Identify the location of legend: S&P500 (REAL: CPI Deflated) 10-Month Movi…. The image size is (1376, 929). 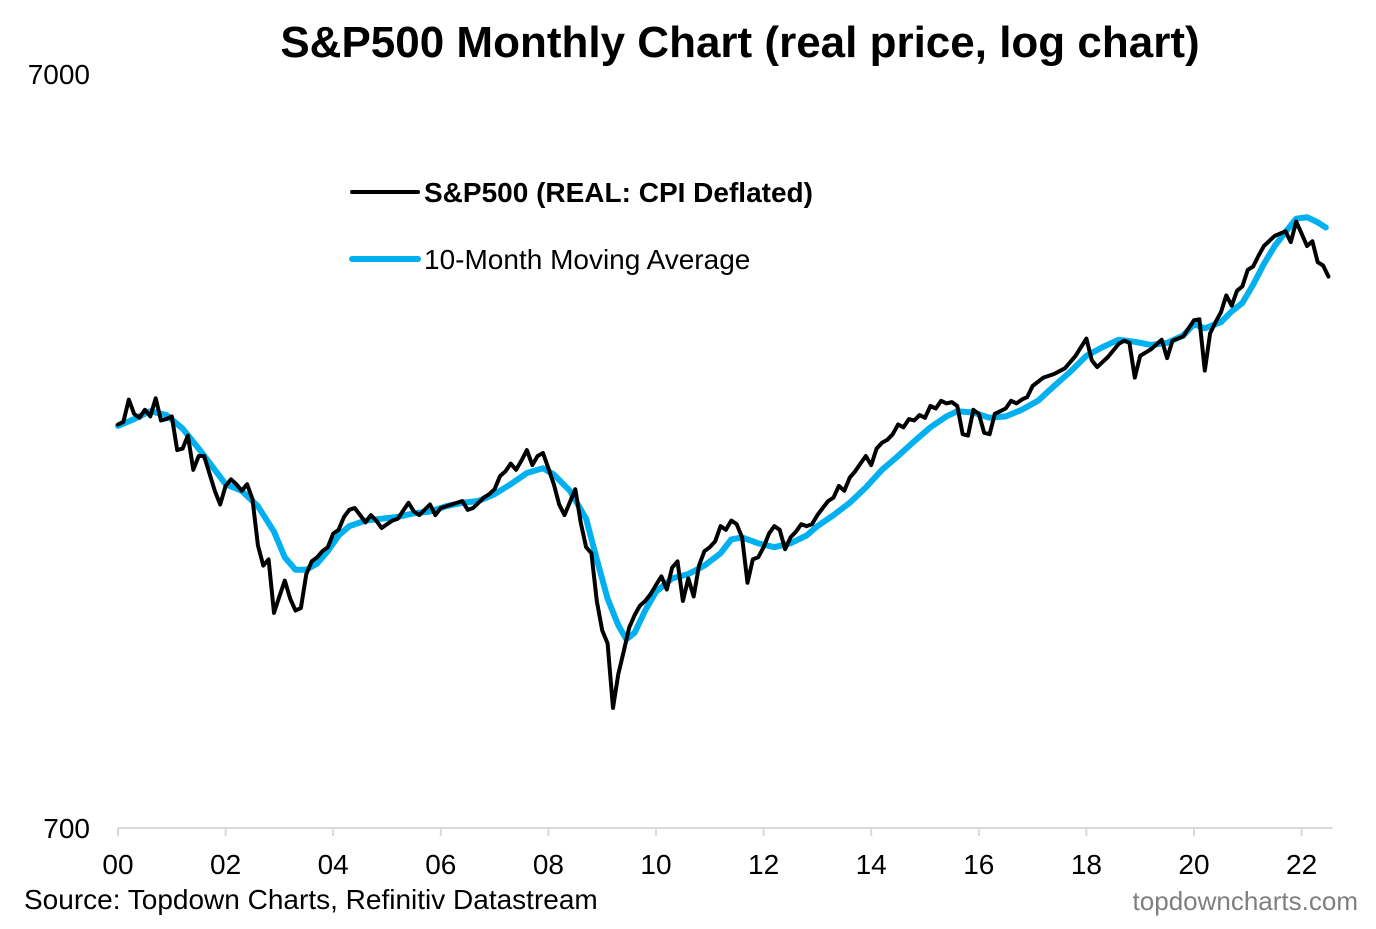
(581, 226).